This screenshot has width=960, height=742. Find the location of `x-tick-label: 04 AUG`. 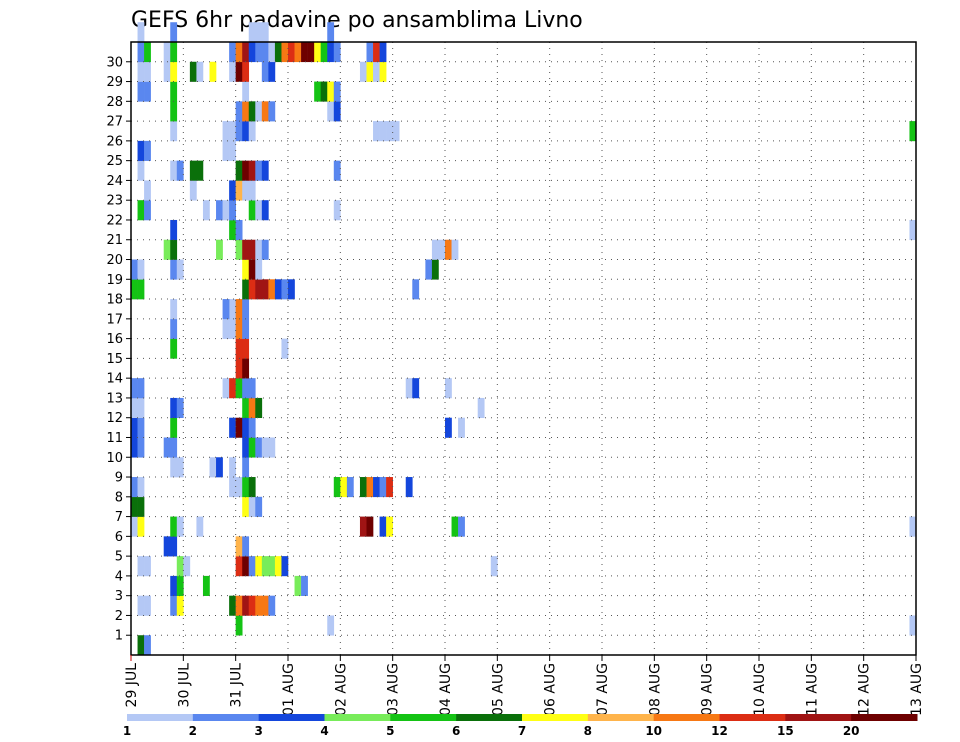

x-tick-label: 04 AUG is located at coordinates (446, 689).